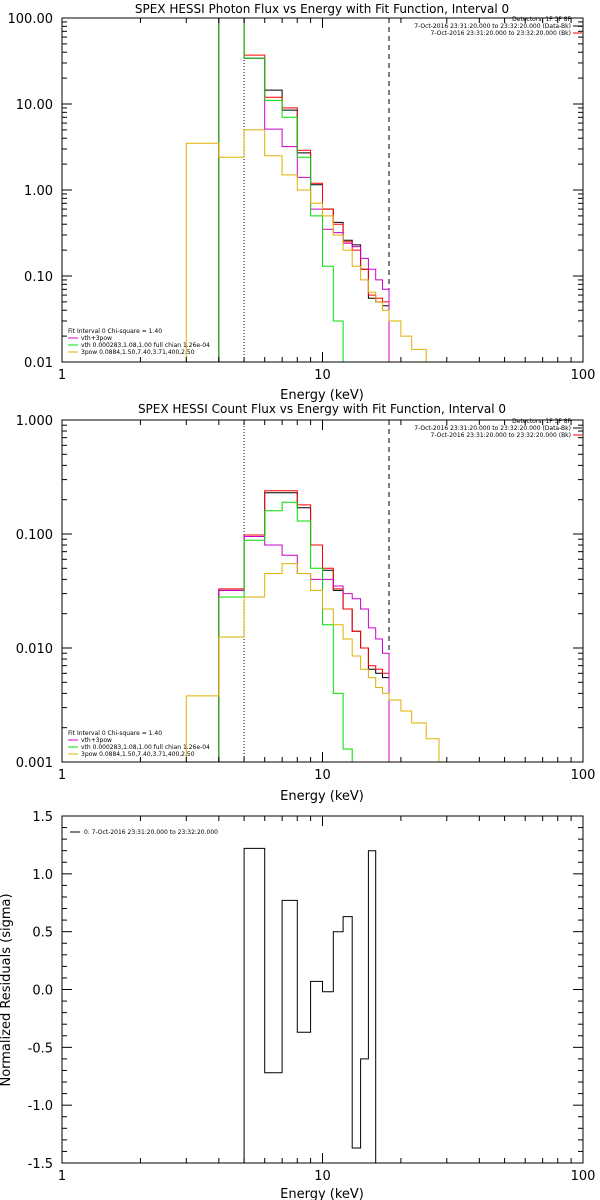  I want to click on y-tick-label: 1.000, so click(34, 421).